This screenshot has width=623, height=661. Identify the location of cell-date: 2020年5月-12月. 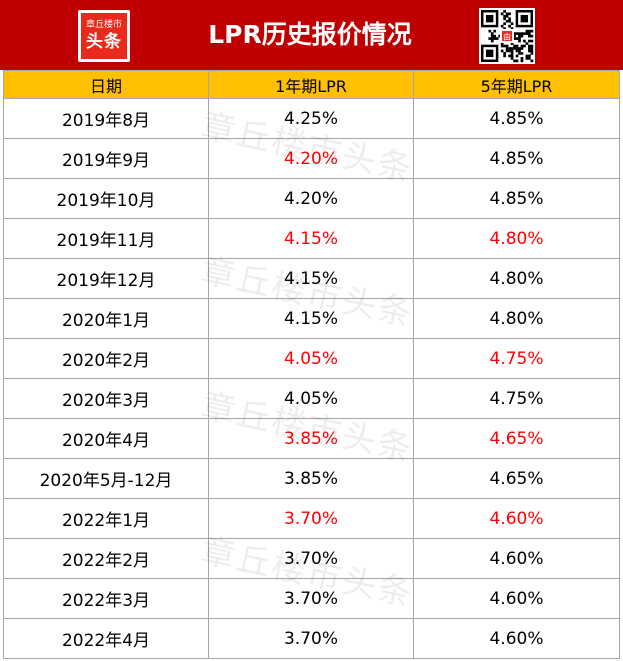
(106, 478).